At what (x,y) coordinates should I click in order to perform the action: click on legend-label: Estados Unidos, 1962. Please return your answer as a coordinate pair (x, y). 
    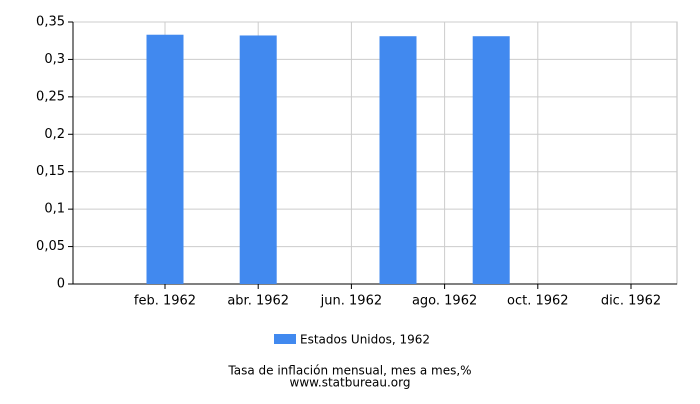
    Looking at the image, I should click on (365, 340).